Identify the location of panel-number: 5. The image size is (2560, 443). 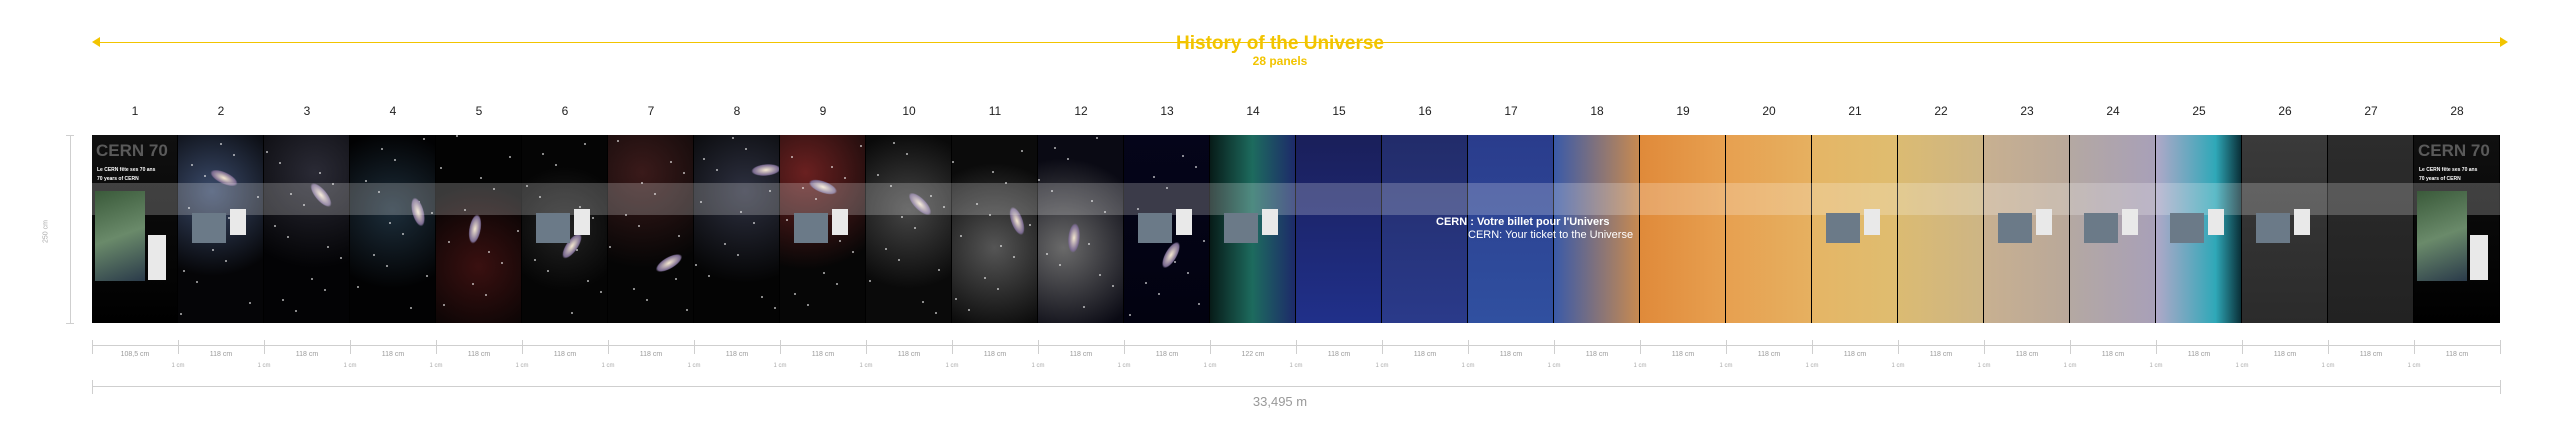
(479, 111).